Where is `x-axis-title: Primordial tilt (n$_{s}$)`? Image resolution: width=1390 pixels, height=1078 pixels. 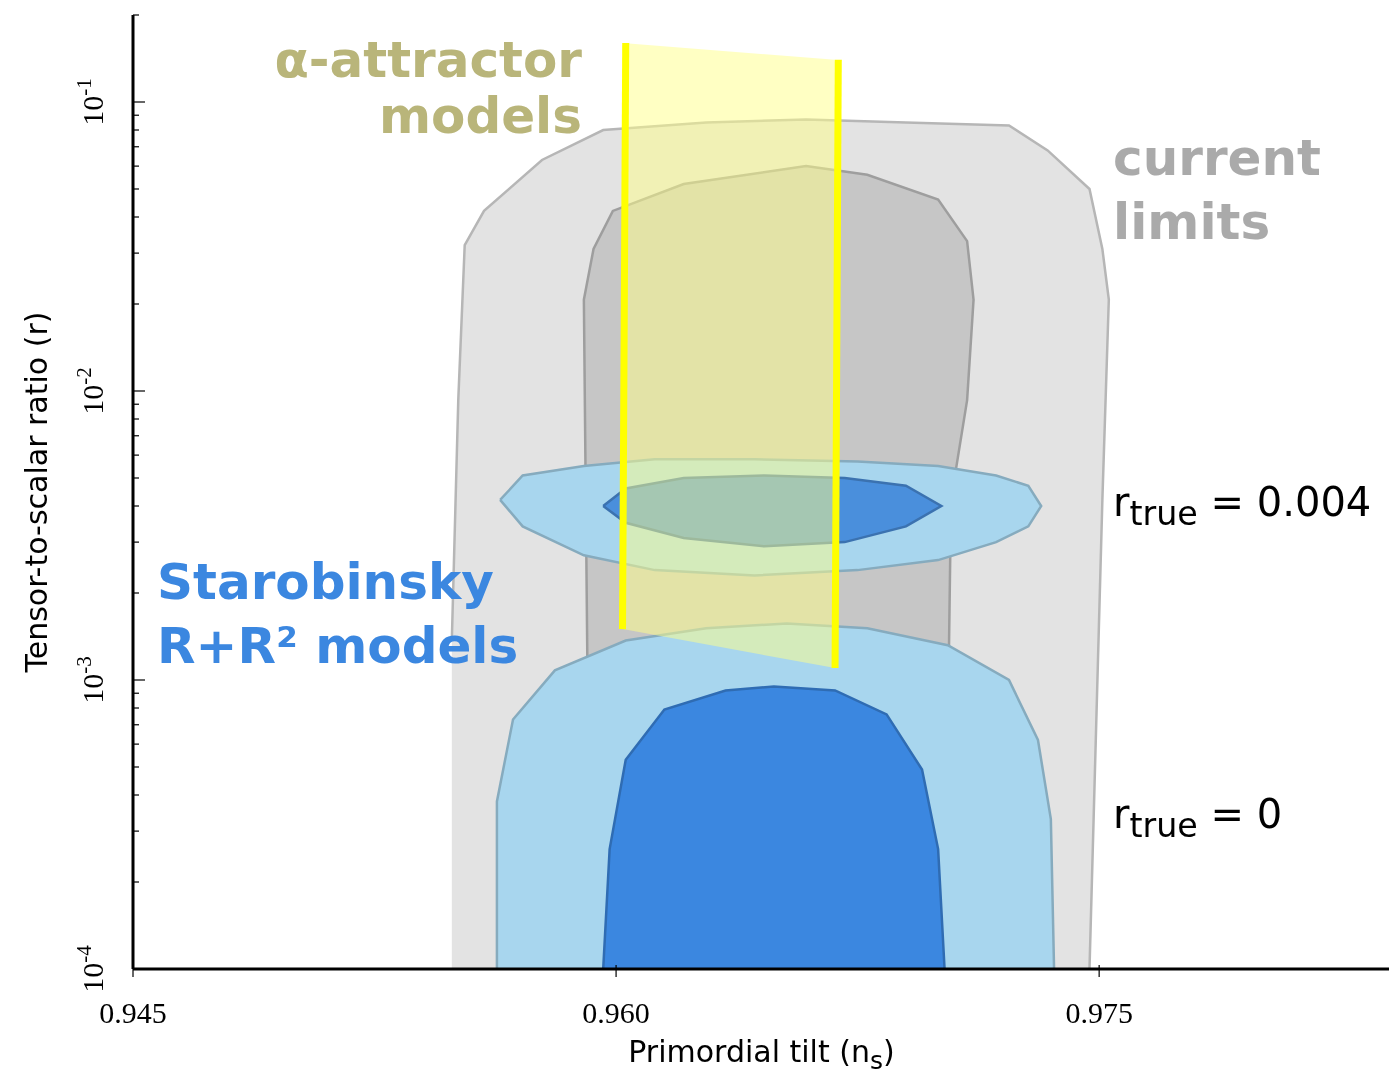 x-axis-title: Primordial tilt (n$_{s}$) is located at coordinates (761, 1054).